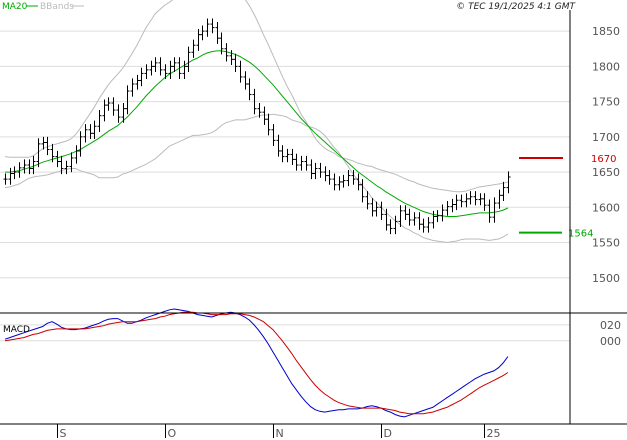 The height and width of the screenshot is (440, 627). Describe the element at coordinates (516, 7) in the screenshot. I see `copyright-notice: © TEC 19/1/2025 4:1 GMT` at that location.